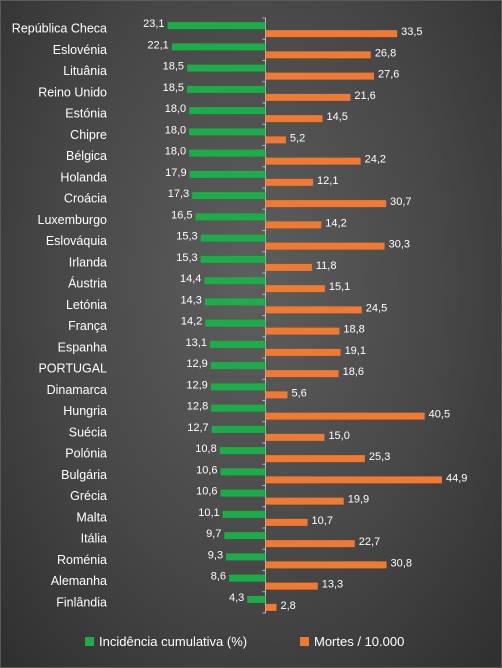  What do you see at coordinates (313, 310) in the screenshot?
I see `bar-mortes-letonia` at bounding box center [313, 310].